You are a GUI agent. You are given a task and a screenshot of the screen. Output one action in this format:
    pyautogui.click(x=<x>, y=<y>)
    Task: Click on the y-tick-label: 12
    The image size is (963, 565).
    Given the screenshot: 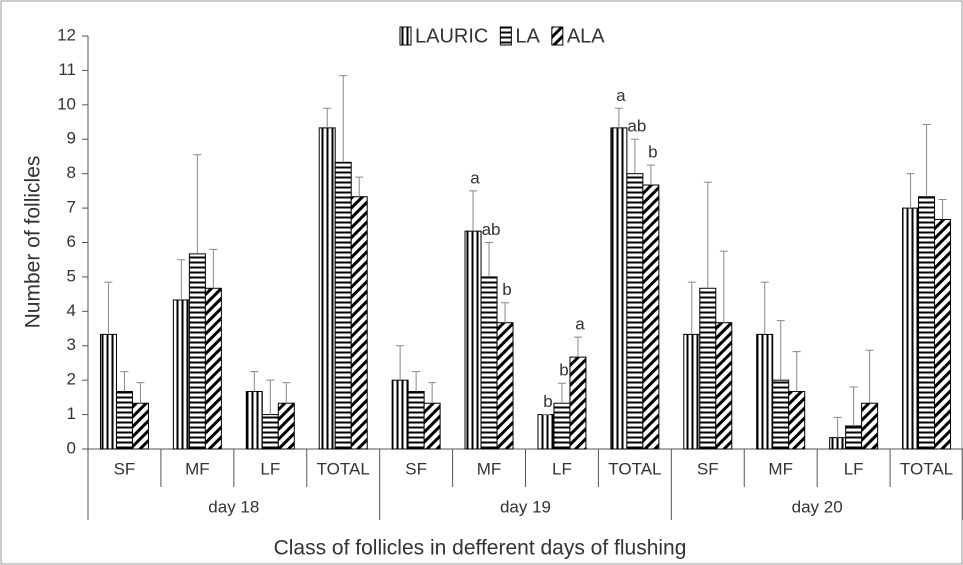 What is the action you would take?
    pyautogui.click(x=66, y=34)
    